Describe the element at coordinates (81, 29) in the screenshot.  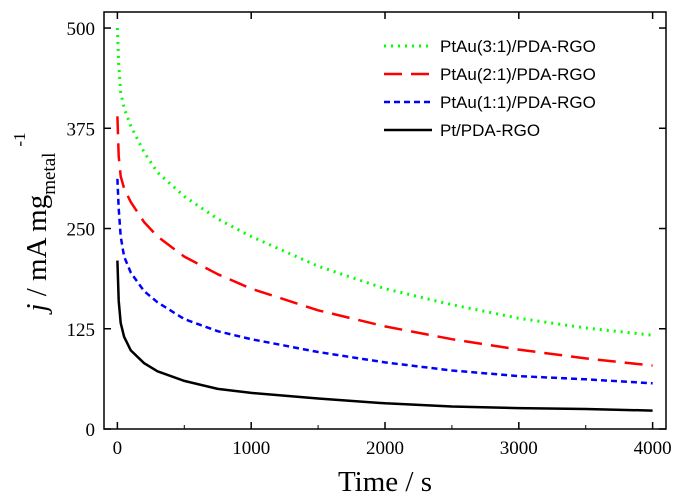
I see `y-tick-label: 500` at that location.